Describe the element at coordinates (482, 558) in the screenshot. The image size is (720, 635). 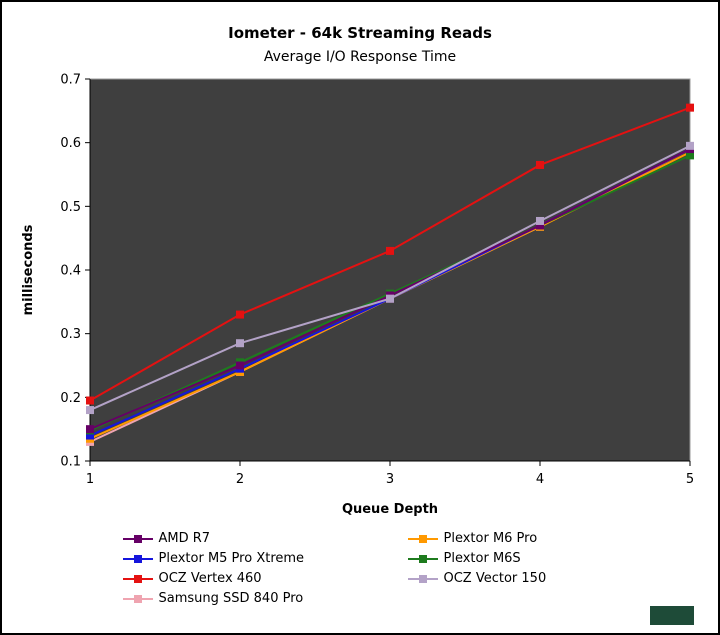
I see `legend-label: Plextor M6S` at that location.